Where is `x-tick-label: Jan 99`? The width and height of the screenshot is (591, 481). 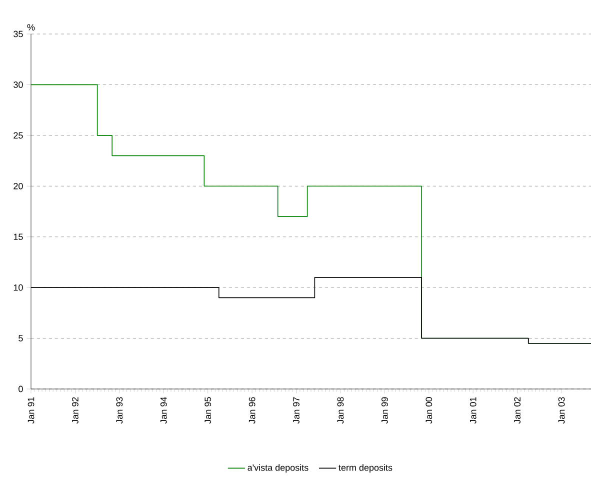
x-tick-label: Jan 99 is located at coordinates (384, 410).